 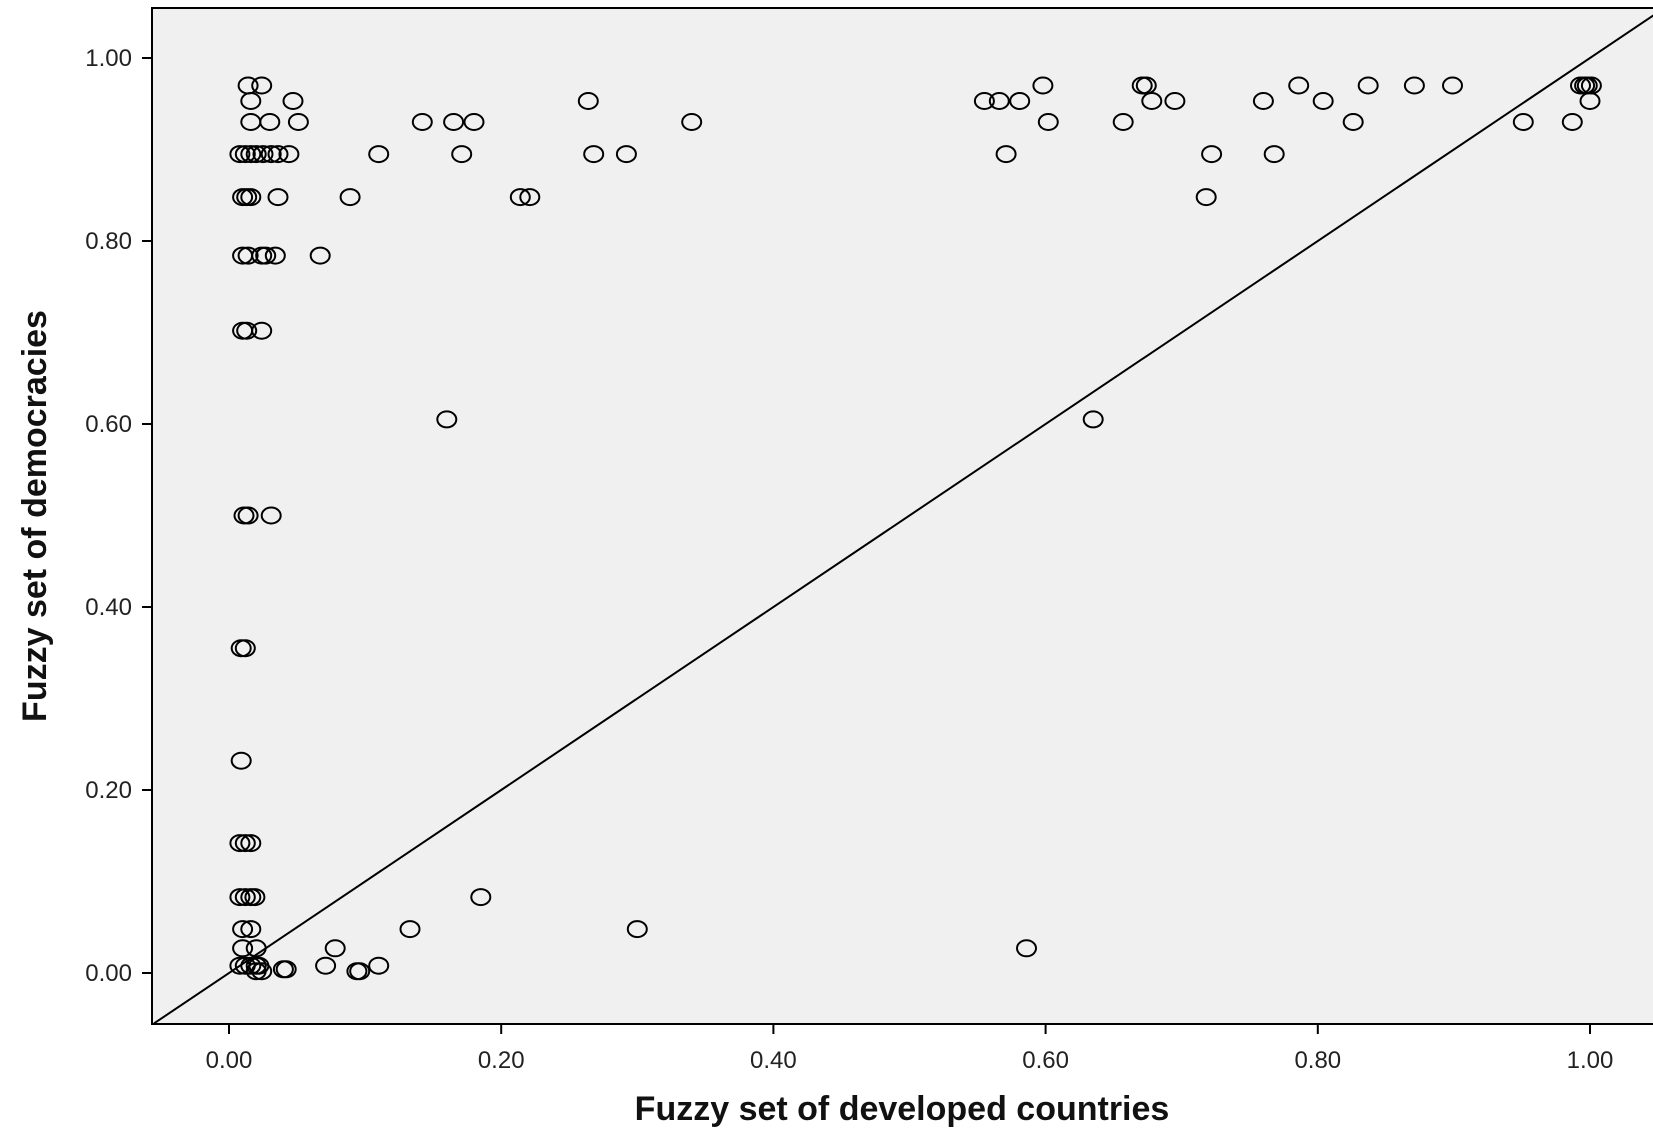 I want to click on x-axis-ticks: 0.00 0.20 0.40 0.60 0.80 1.00, so click(x=910, y=1049).